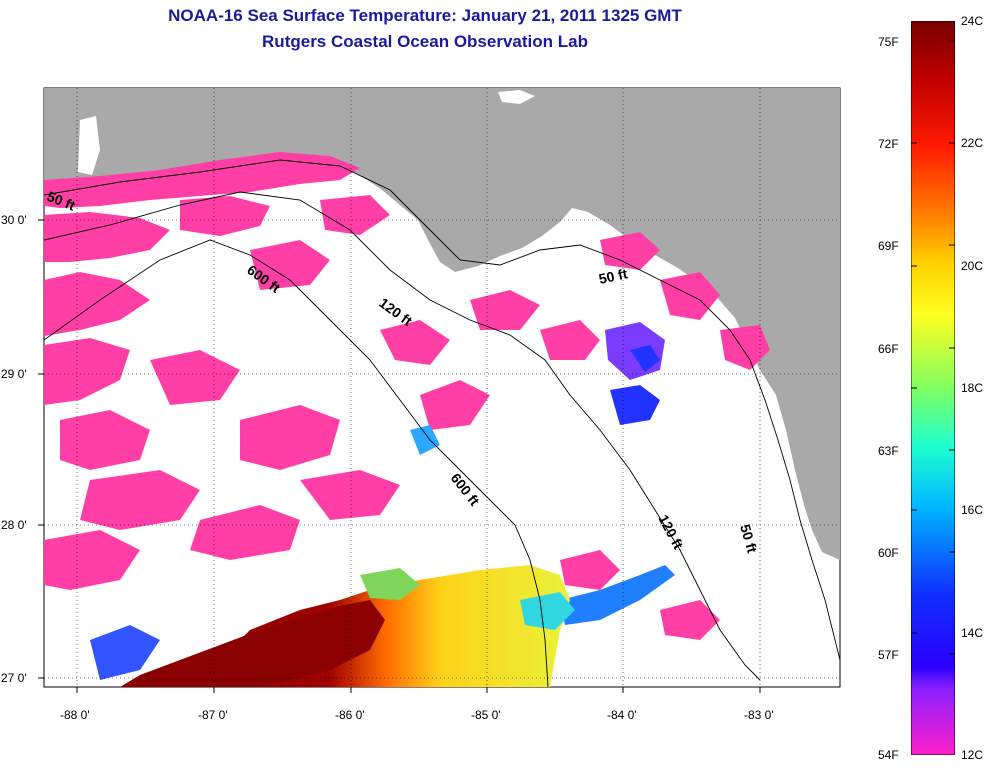 This screenshot has height=770, width=992. Describe the element at coordinates (14, 525) in the screenshot. I see `lat-tick-label: 28 0'` at that location.